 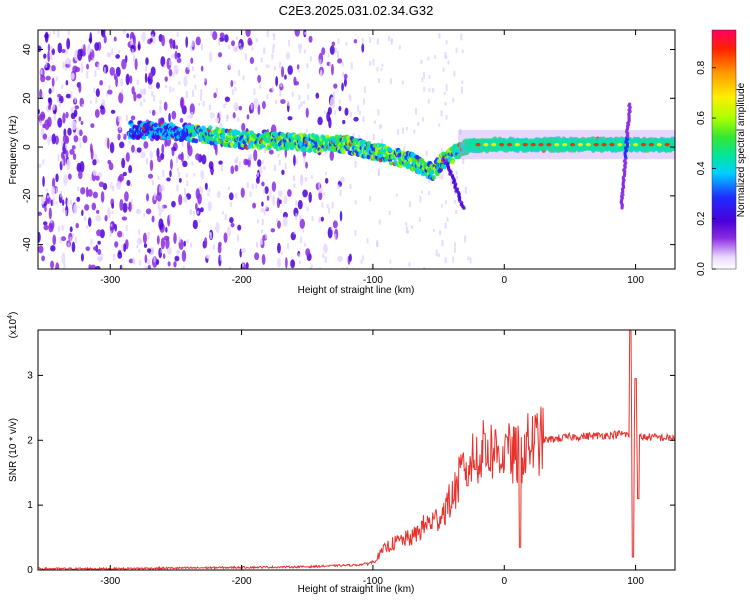 What do you see at coordinates (30, 505) in the screenshot?
I see `snr-y-tick-label: 1` at bounding box center [30, 505].